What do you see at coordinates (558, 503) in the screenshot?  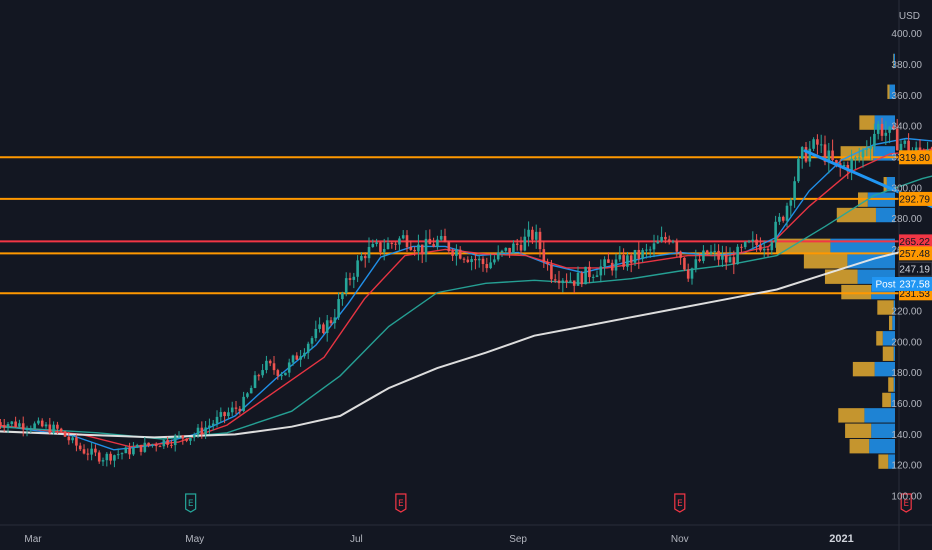 I see `earnings-markers: EEEEEE` at bounding box center [558, 503].